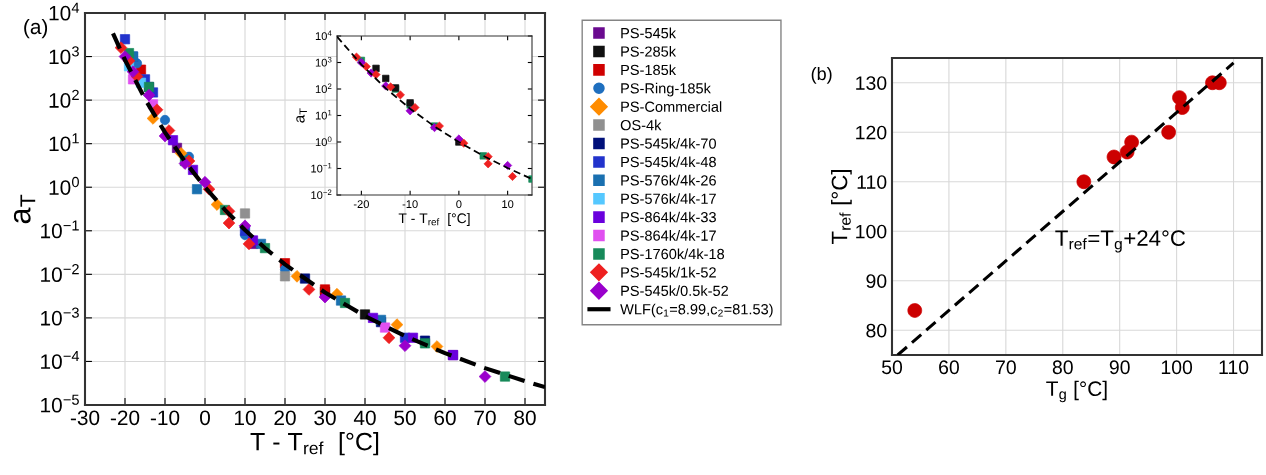 Image resolution: width=1266 pixels, height=475 pixels. What do you see at coordinates (1234, 367) in the screenshot?
I see `x-tick-label: 110` at bounding box center [1234, 367].